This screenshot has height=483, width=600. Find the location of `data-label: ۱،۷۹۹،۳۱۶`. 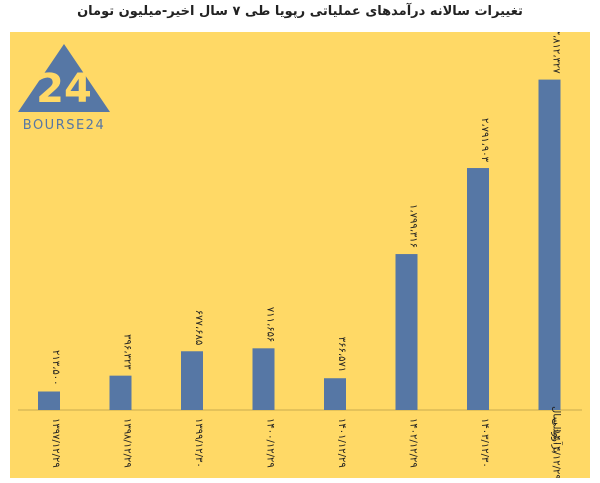

data-label: ۱،۷۹۹،۳۱۶ is located at coordinates (413, 226).